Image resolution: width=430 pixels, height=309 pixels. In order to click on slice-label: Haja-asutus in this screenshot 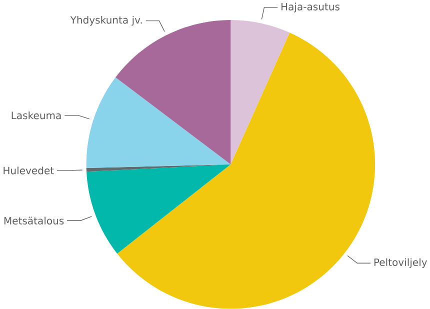, I will do `click(310, 7)`.